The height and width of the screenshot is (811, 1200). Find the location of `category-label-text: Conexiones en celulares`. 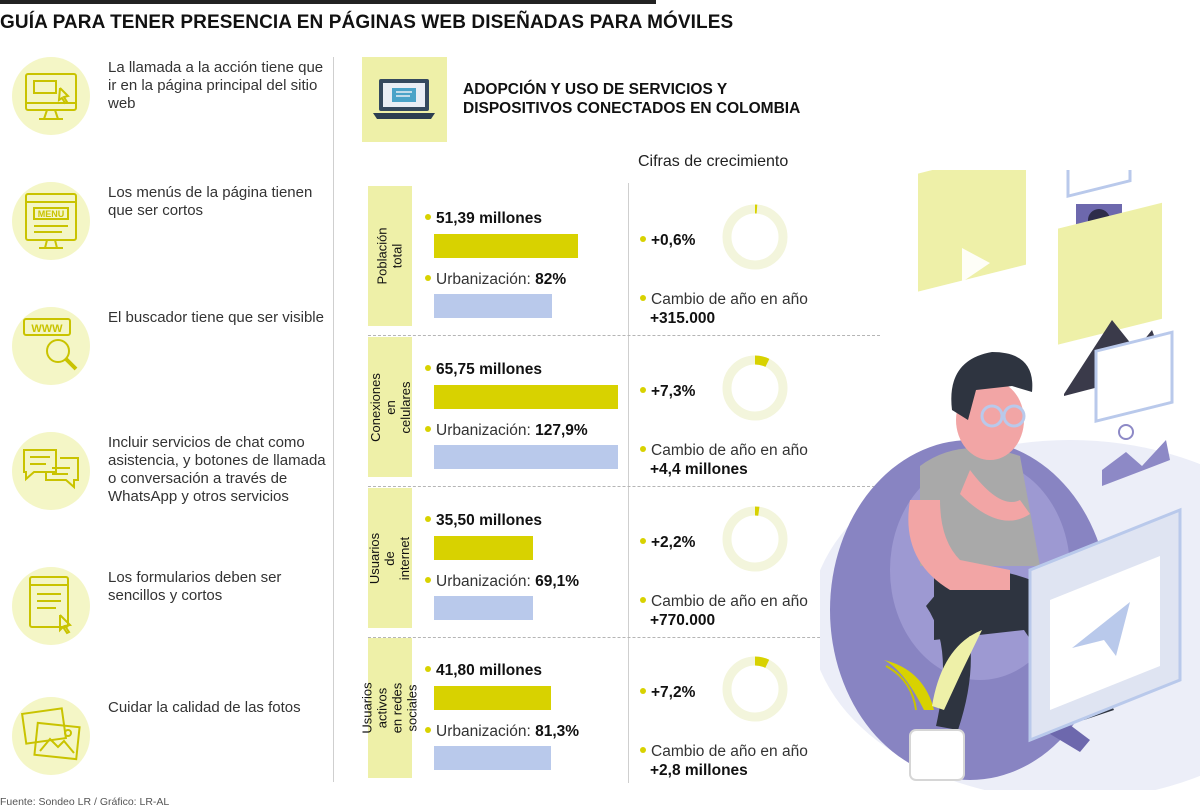

category-label-text: Conexiones en celulares is located at coordinates (390, 407).